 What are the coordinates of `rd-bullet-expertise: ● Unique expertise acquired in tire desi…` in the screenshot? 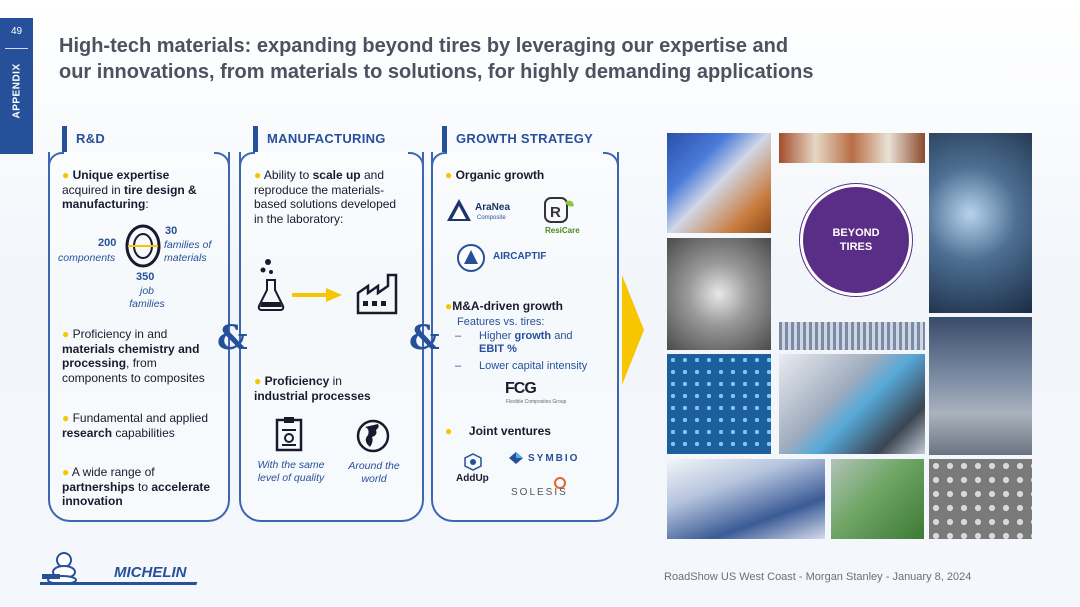 It's located at (129, 189).